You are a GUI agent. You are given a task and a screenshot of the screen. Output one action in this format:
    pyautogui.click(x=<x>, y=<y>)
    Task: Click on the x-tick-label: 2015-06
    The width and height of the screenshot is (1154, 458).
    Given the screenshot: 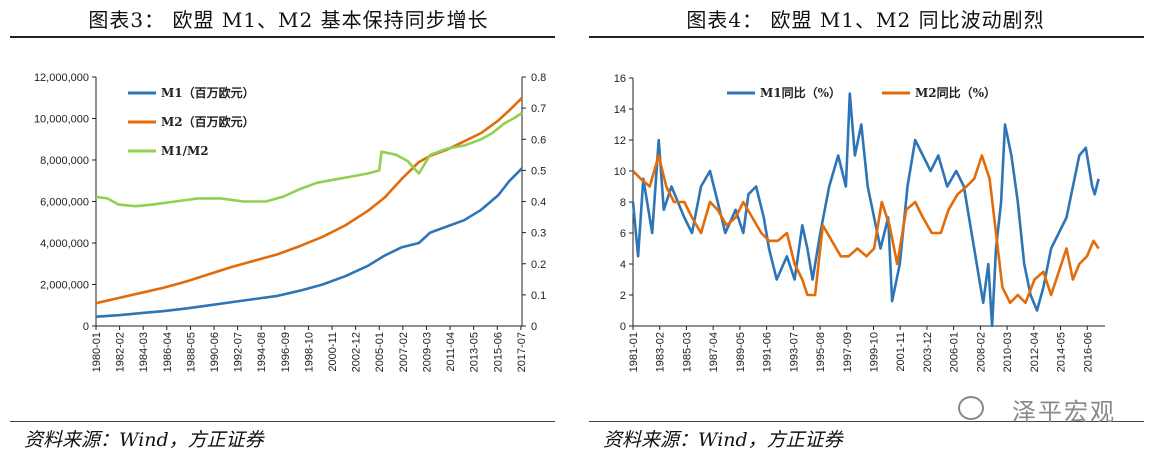 What is the action you would take?
    pyautogui.click(x=498, y=352)
    